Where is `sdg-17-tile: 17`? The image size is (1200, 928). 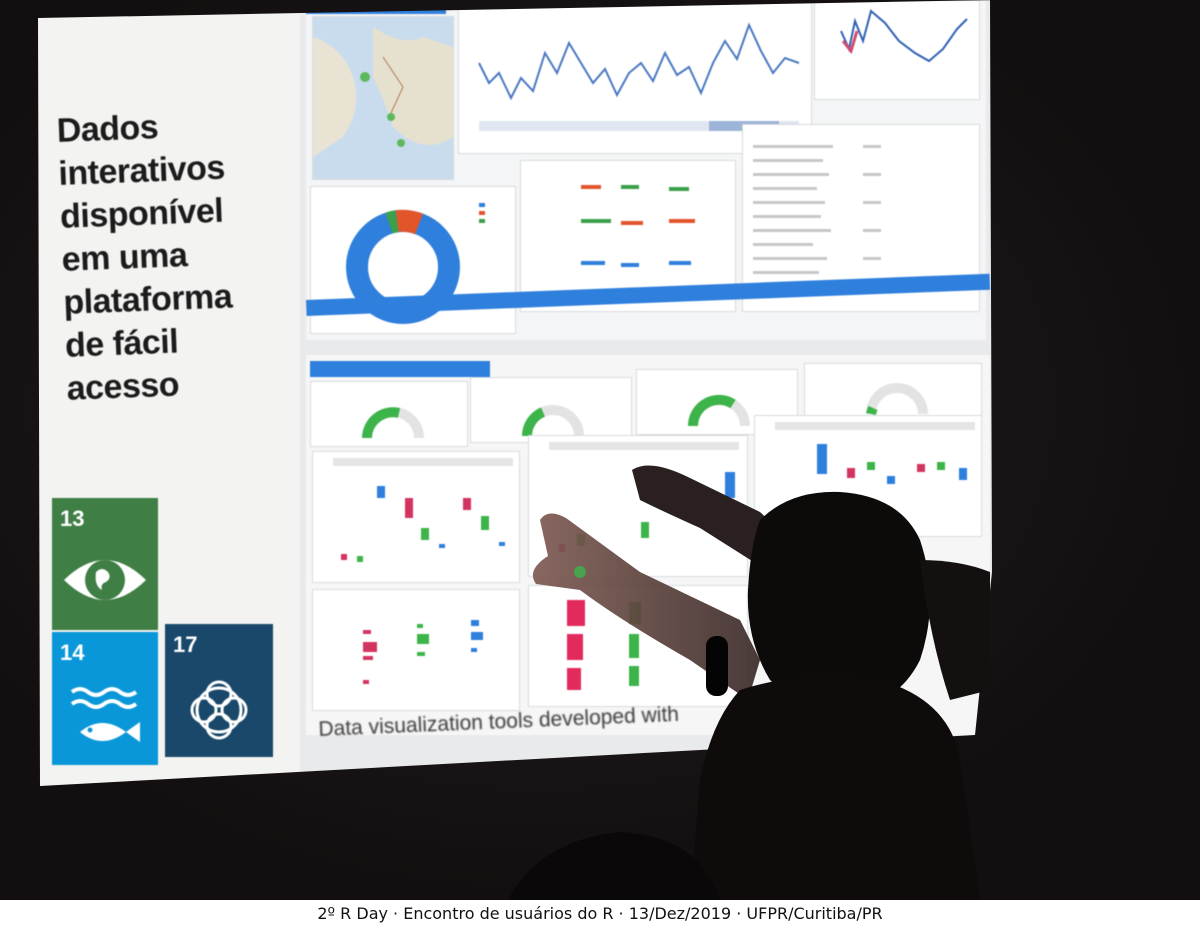
sdg-17-tile: 17 is located at coordinates (219, 690).